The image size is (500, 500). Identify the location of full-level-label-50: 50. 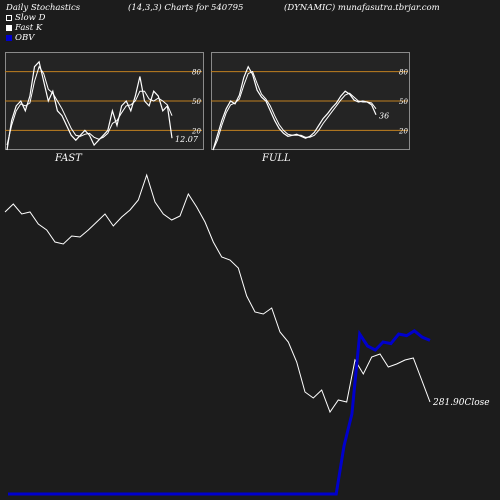
(403, 102).